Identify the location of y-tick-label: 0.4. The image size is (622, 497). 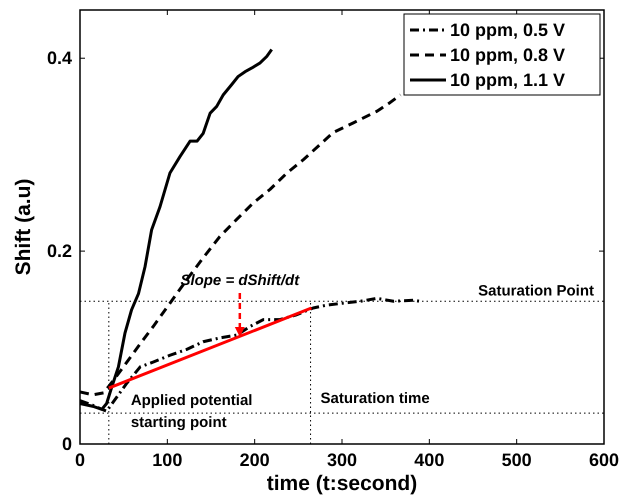
(59, 58).